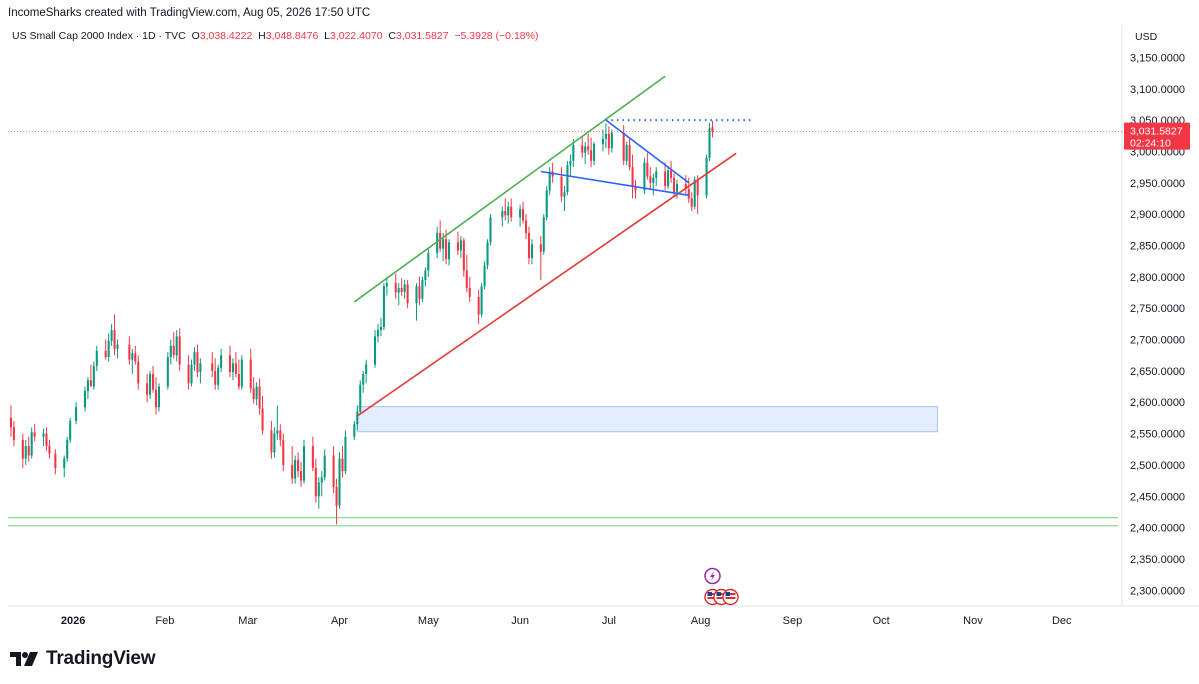 Image resolution: width=1199 pixels, height=684 pixels. I want to click on upper-channel-line, so click(509, 189).